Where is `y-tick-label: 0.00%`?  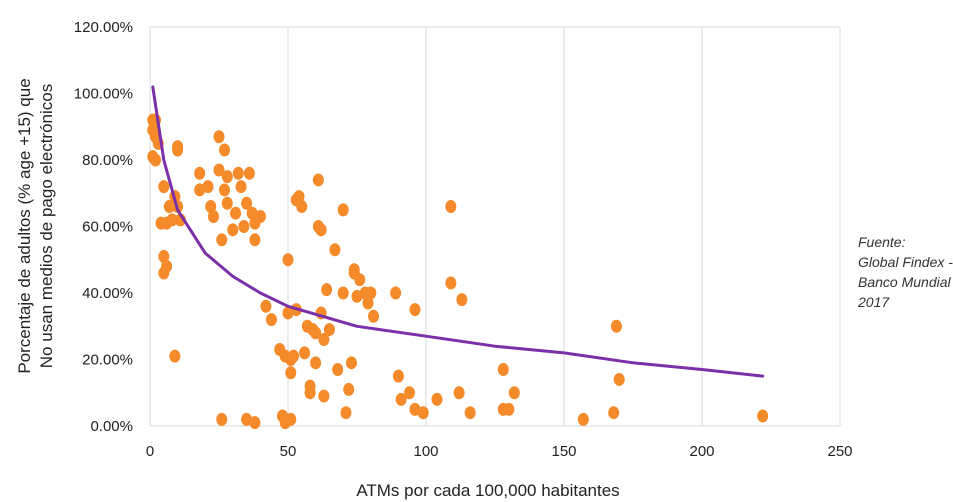 y-tick-label: 0.00% is located at coordinates (111, 426).